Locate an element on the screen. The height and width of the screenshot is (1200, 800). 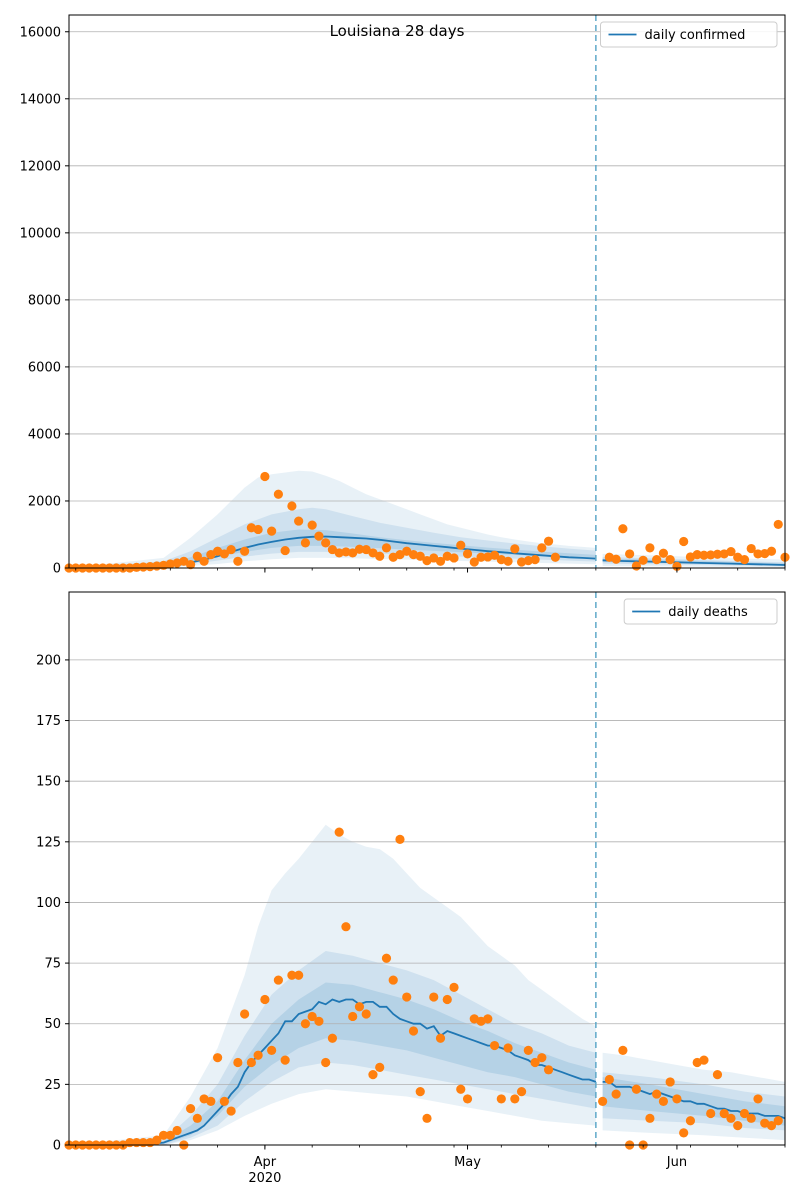
x-tick-label: Jun is located at coordinates (676, 1162).